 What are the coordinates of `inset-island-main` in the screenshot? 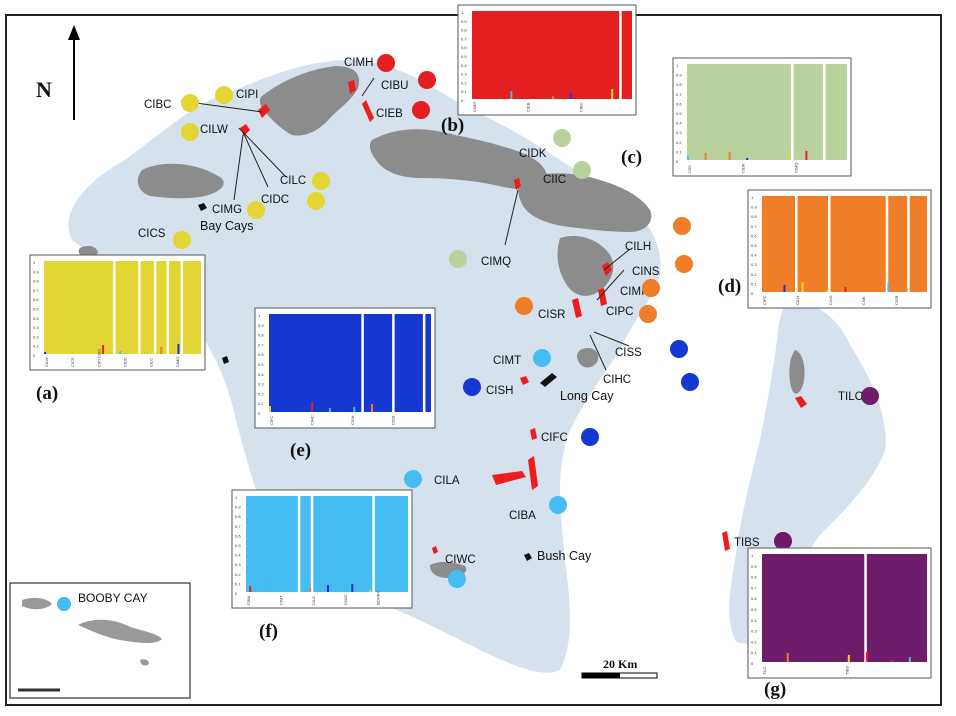 It's located at (120, 631).